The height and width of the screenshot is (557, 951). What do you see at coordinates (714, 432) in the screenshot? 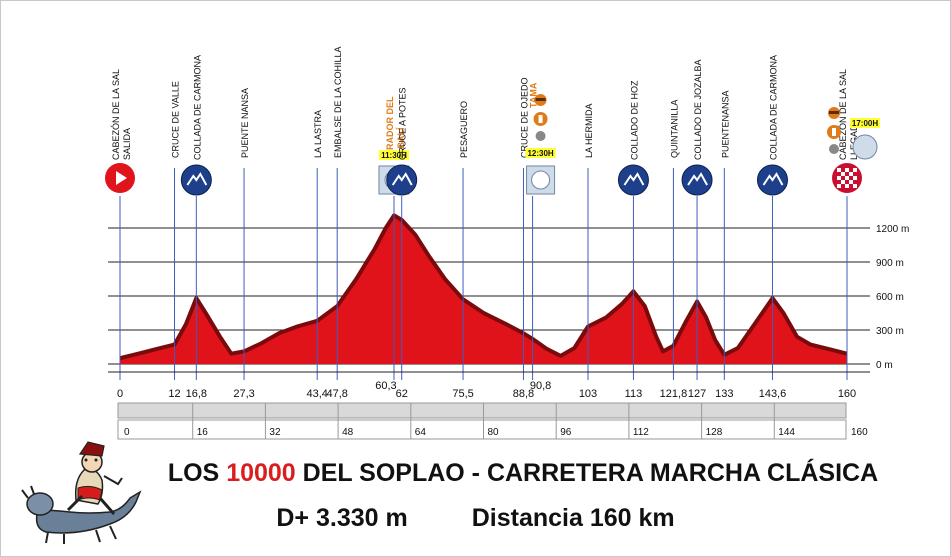
I see `x-scale-tick-label: 128` at bounding box center [714, 432].